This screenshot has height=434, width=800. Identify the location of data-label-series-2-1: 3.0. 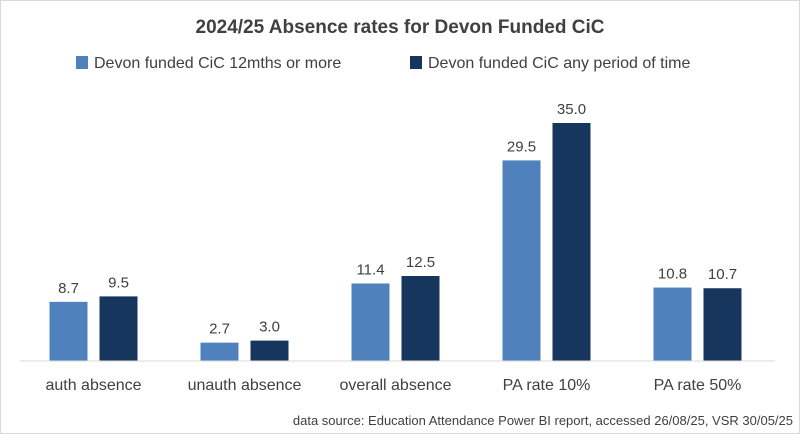
(269, 327).